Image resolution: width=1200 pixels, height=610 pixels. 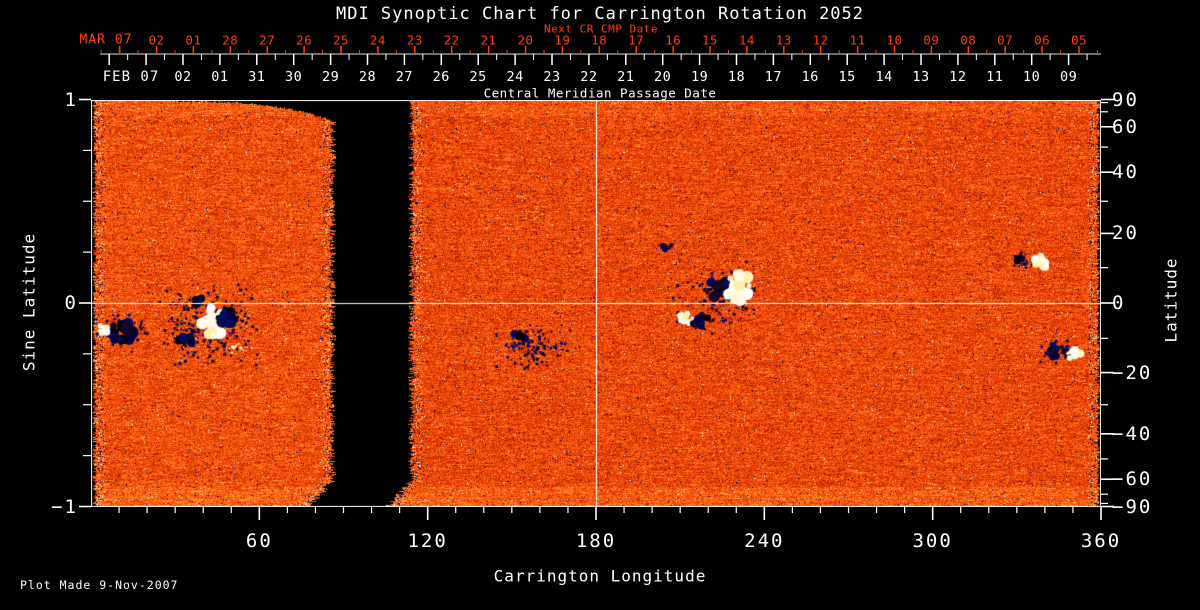 I want to click on cmp-month-label: FEB 07, so click(x=131, y=77).